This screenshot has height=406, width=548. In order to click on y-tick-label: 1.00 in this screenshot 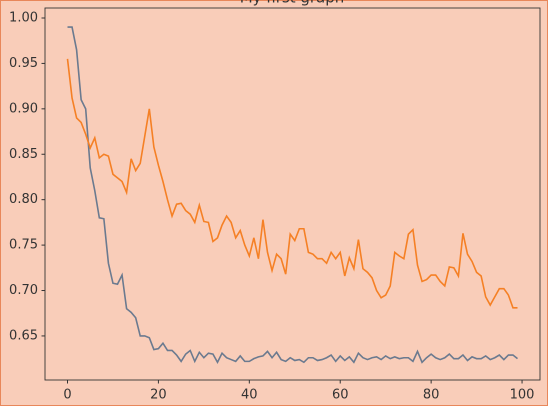, I will do `click(23, 17)`.